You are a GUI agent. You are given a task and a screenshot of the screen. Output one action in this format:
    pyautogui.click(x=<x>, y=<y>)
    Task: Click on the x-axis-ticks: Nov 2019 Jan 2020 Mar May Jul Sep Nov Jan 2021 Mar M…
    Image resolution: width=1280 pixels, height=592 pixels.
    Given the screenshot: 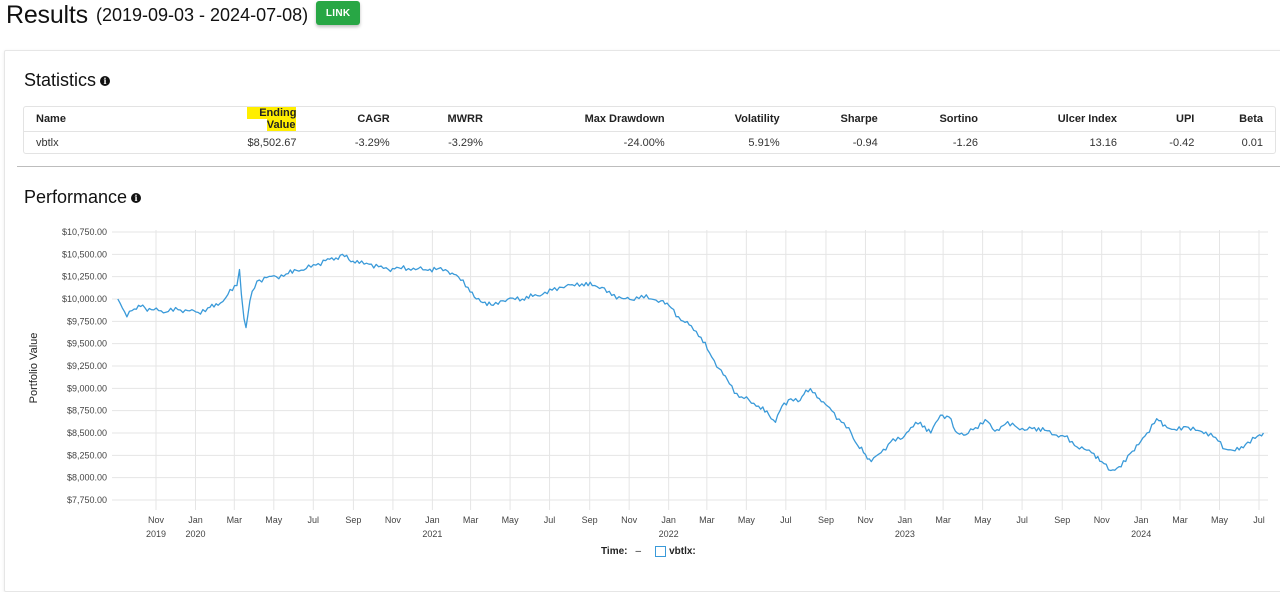 What is the action you would take?
    pyautogui.click(x=705, y=527)
    